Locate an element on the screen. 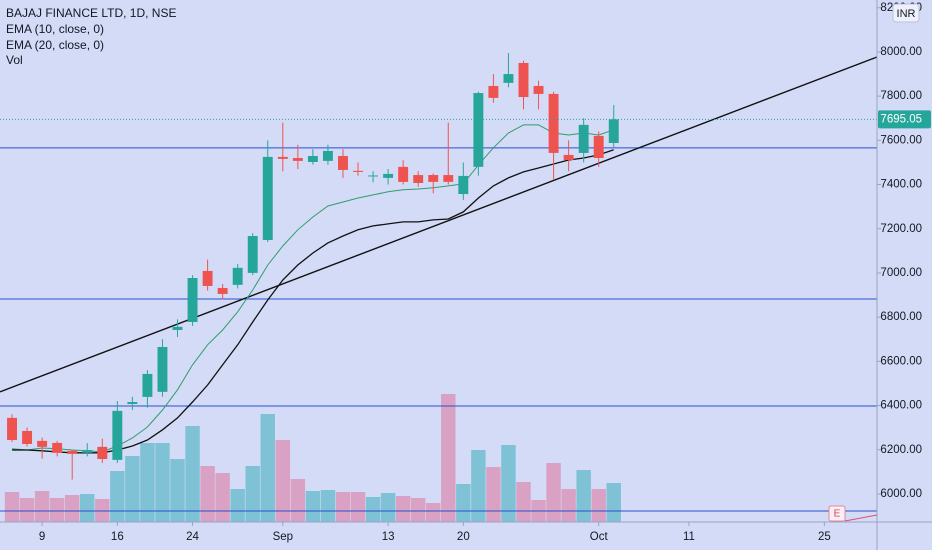 This screenshot has height=550, width=932. currency-badge is located at coordinates (906, 13).